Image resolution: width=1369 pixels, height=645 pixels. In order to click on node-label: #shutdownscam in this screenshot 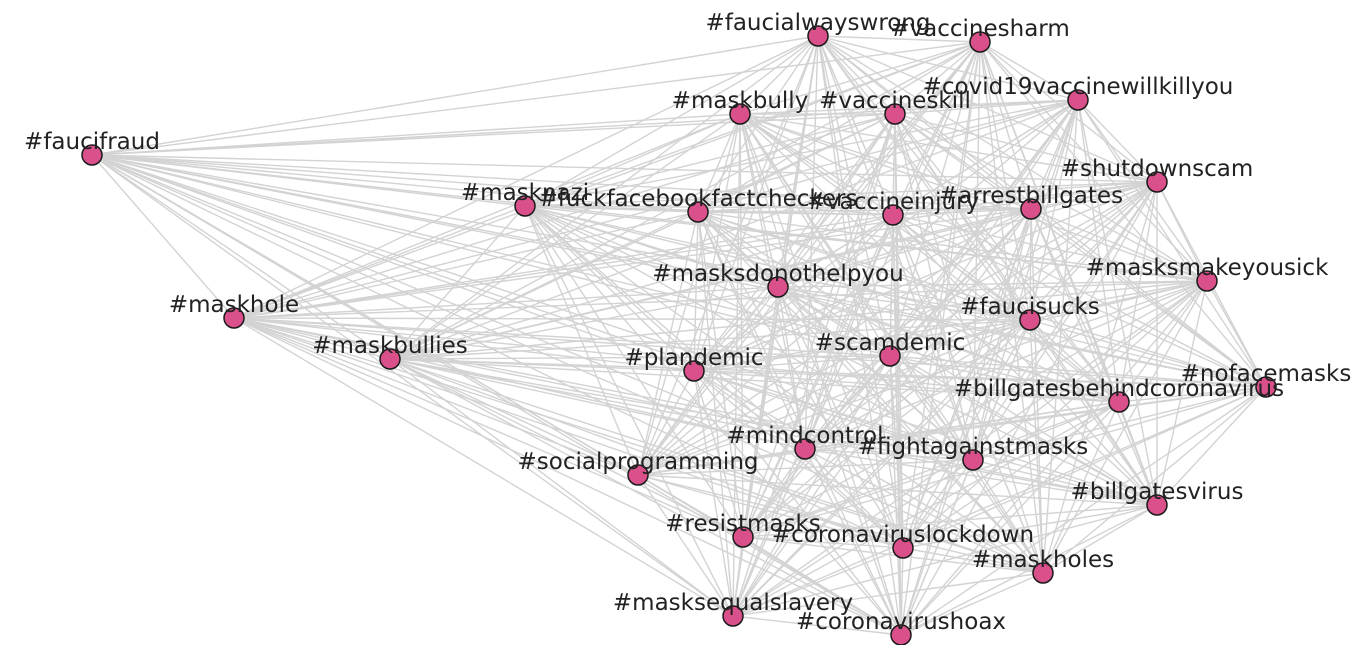, I will do `click(1157, 169)`.